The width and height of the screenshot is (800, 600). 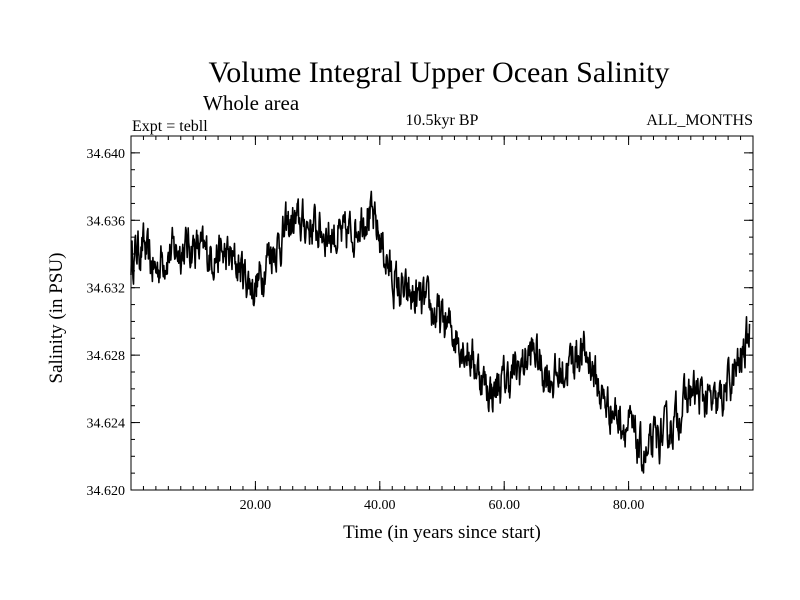 I want to click on y-tick-label: 34.624, so click(x=106, y=424).